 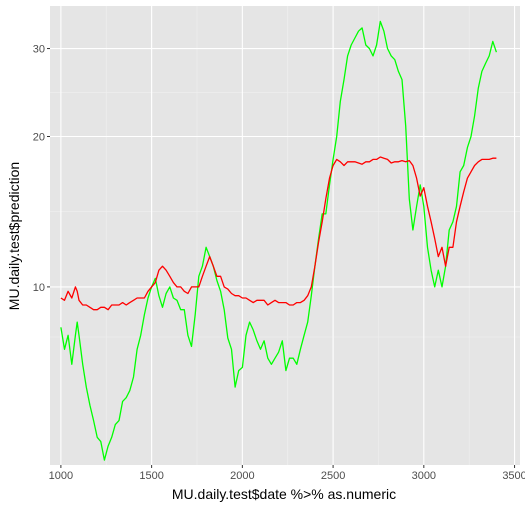 I want to click on x-tick-label: 2000, so click(x=242, y=476).